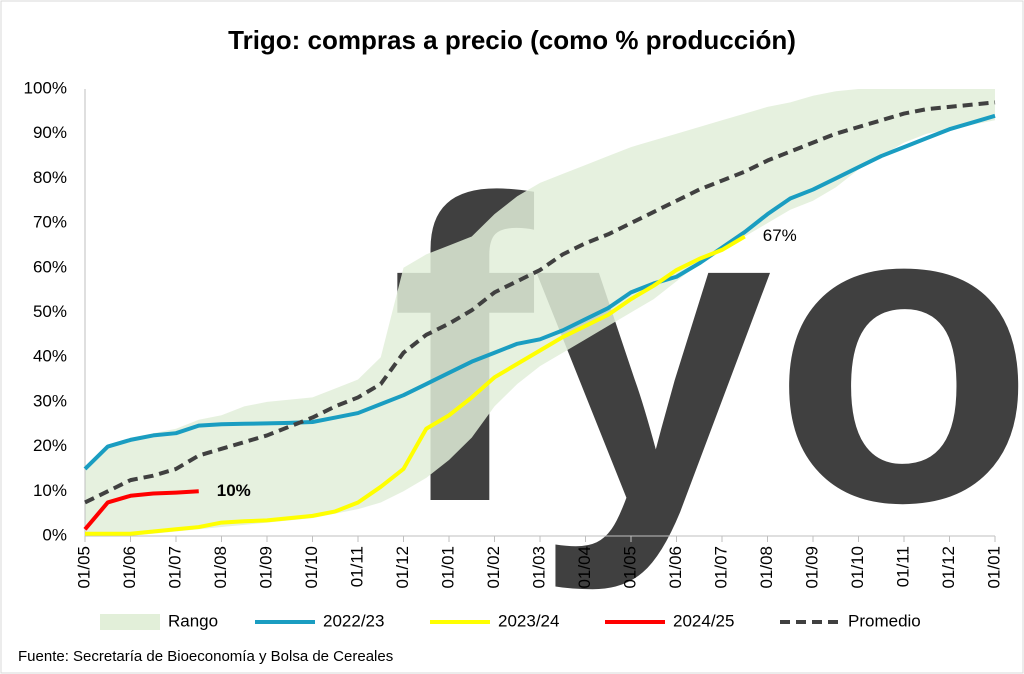 The image size is (1024, 674). Describe the element at coordinates (780, 235) in the screenshot. I see `data-label: 67%` at that location.